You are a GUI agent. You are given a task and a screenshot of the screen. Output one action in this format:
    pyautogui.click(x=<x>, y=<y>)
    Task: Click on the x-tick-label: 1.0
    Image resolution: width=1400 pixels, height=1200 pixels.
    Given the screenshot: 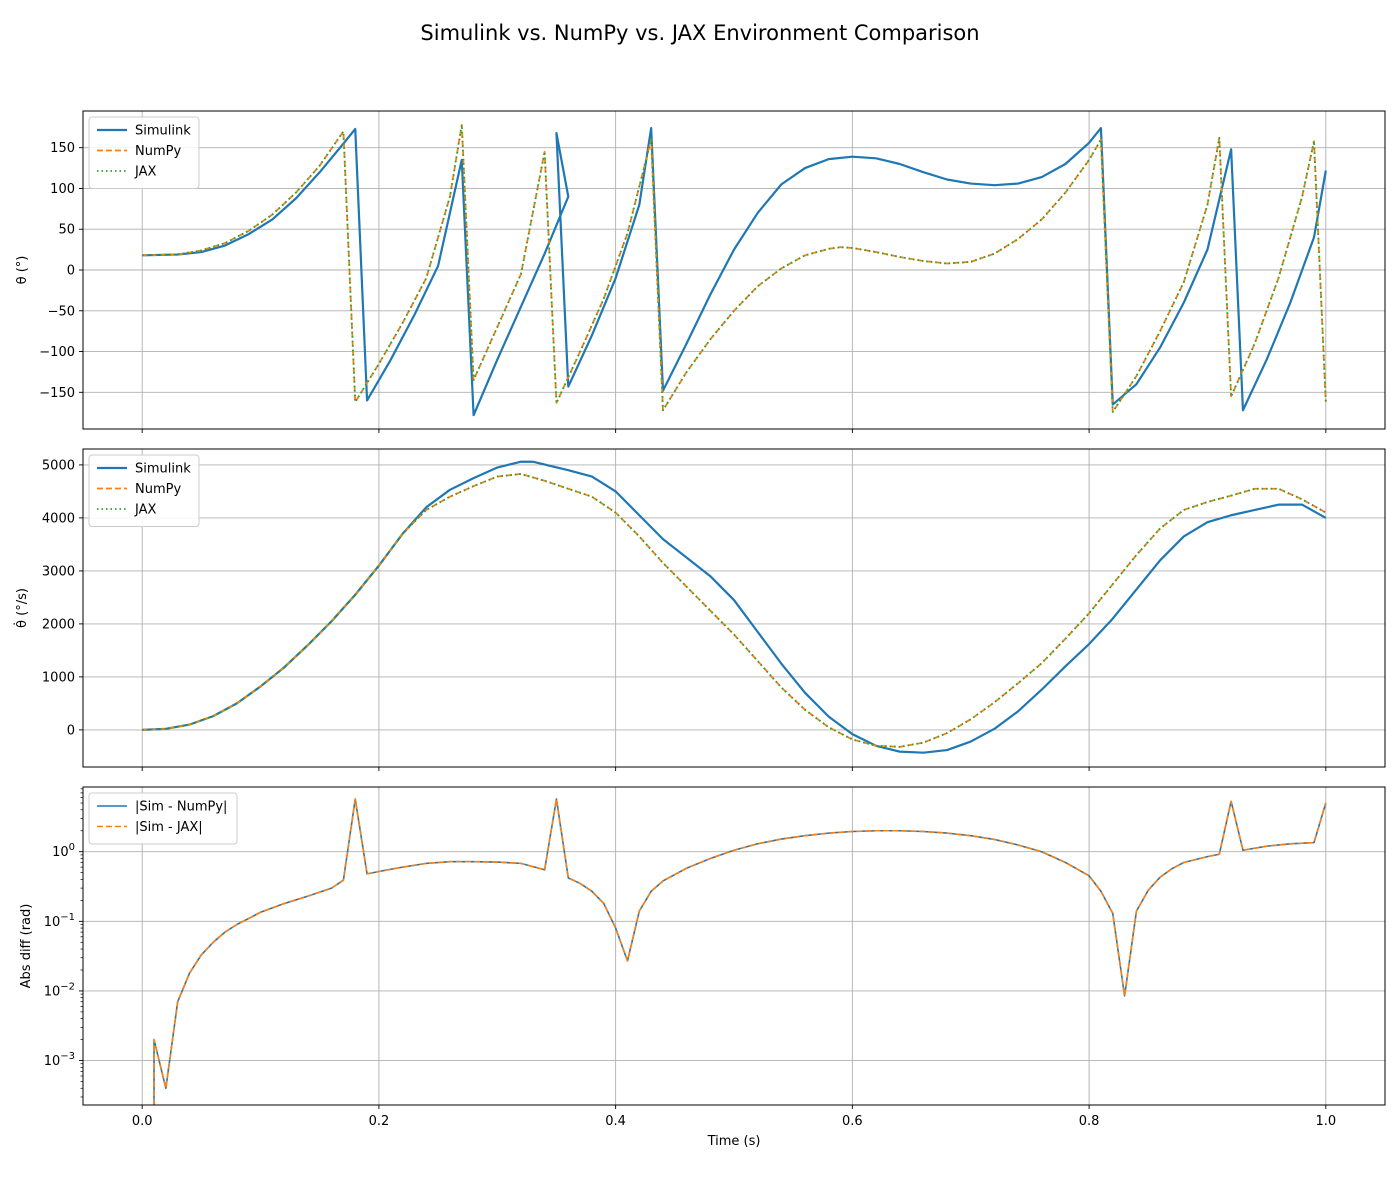 What is the action you would take?
    pyautogui.click(x=1325, y=1121)
    